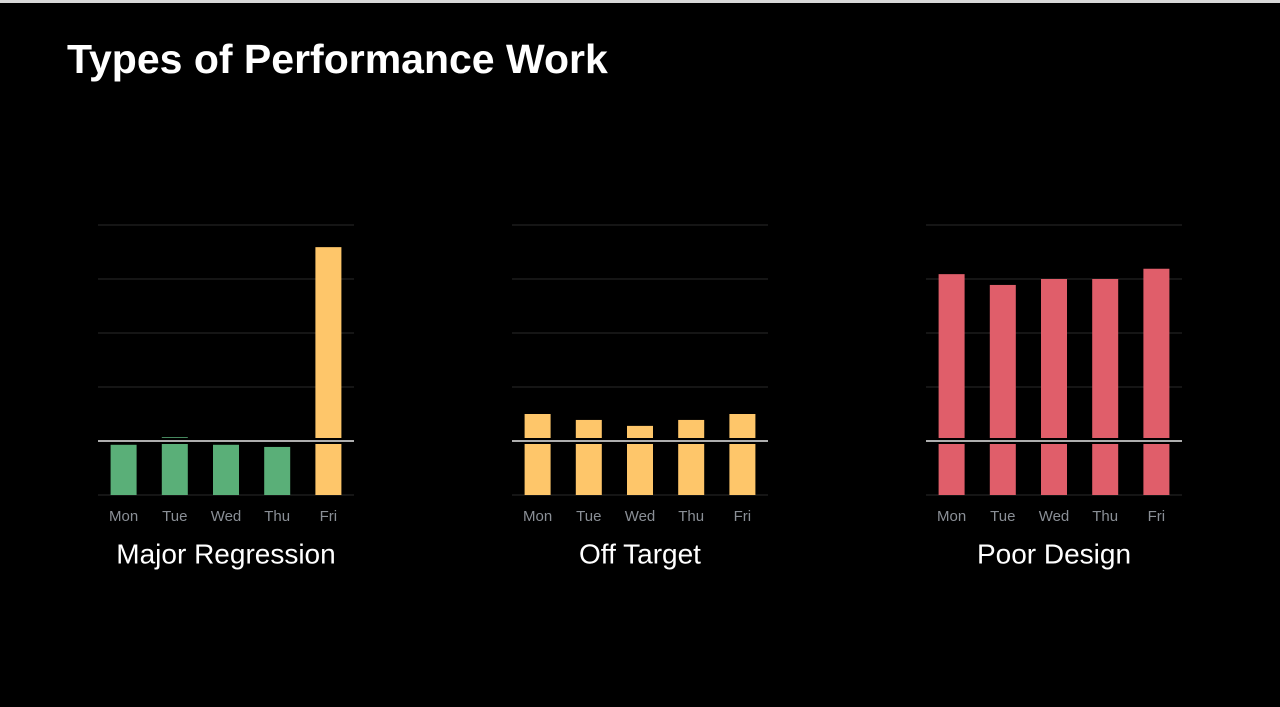 This screenshot has height=707, width=1280. Describe the element at coordinates (337, 59) in the screenshot. I see `page-title: Types of Performance Work` at that location.